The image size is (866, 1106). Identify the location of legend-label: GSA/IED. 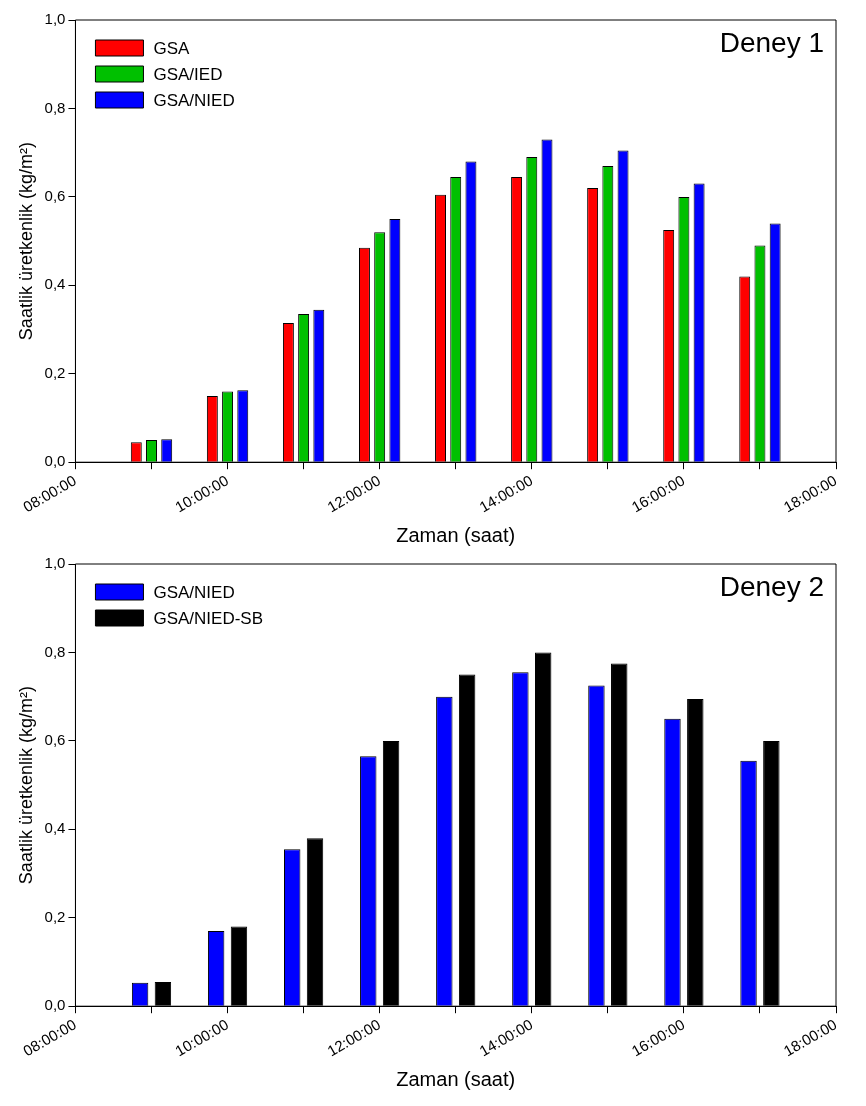
(188, 74).